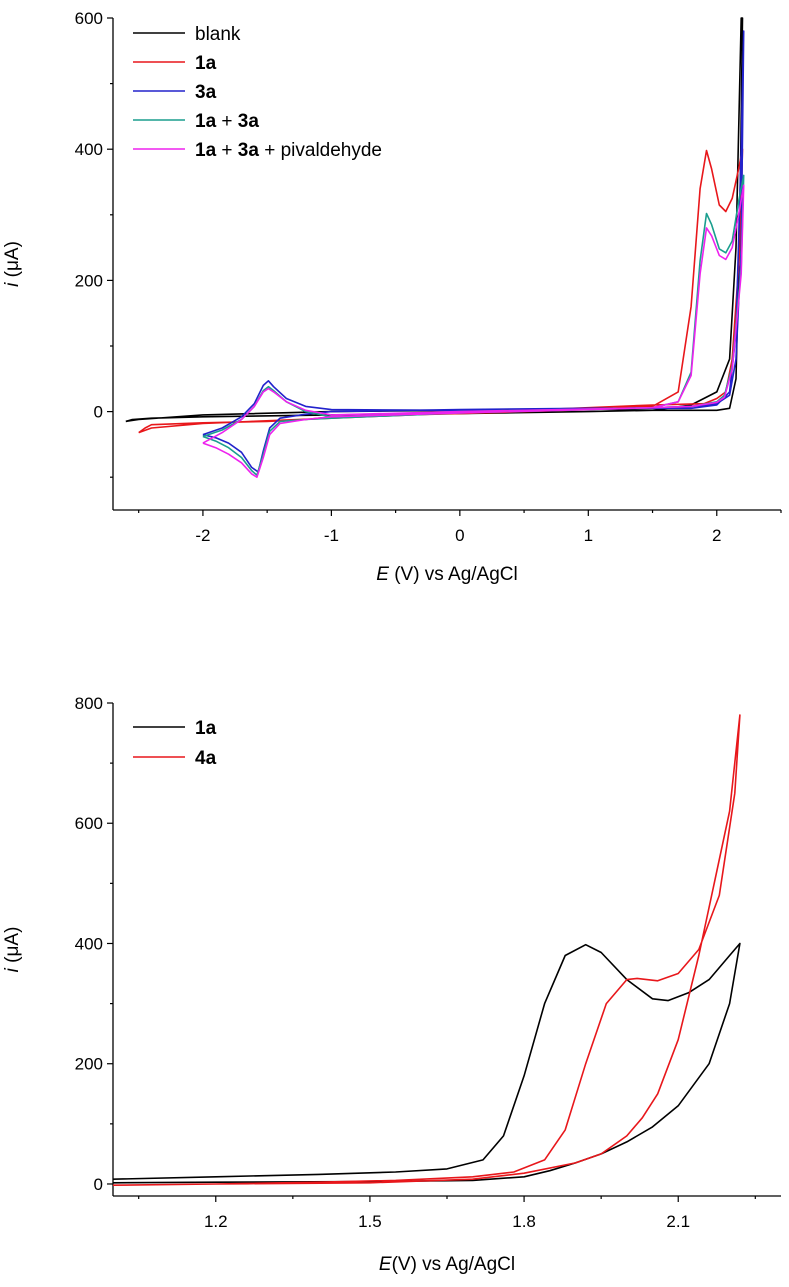  I want to click on legend-label-5: 1a + 3a + pivaldehyde, so click(288, 150).